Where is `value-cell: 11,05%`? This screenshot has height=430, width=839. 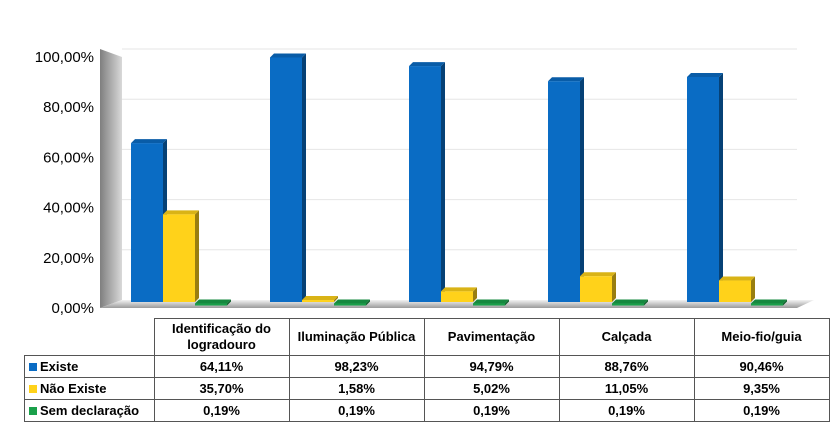 value-cell: 11,05% is located at coordinates (626, 388).